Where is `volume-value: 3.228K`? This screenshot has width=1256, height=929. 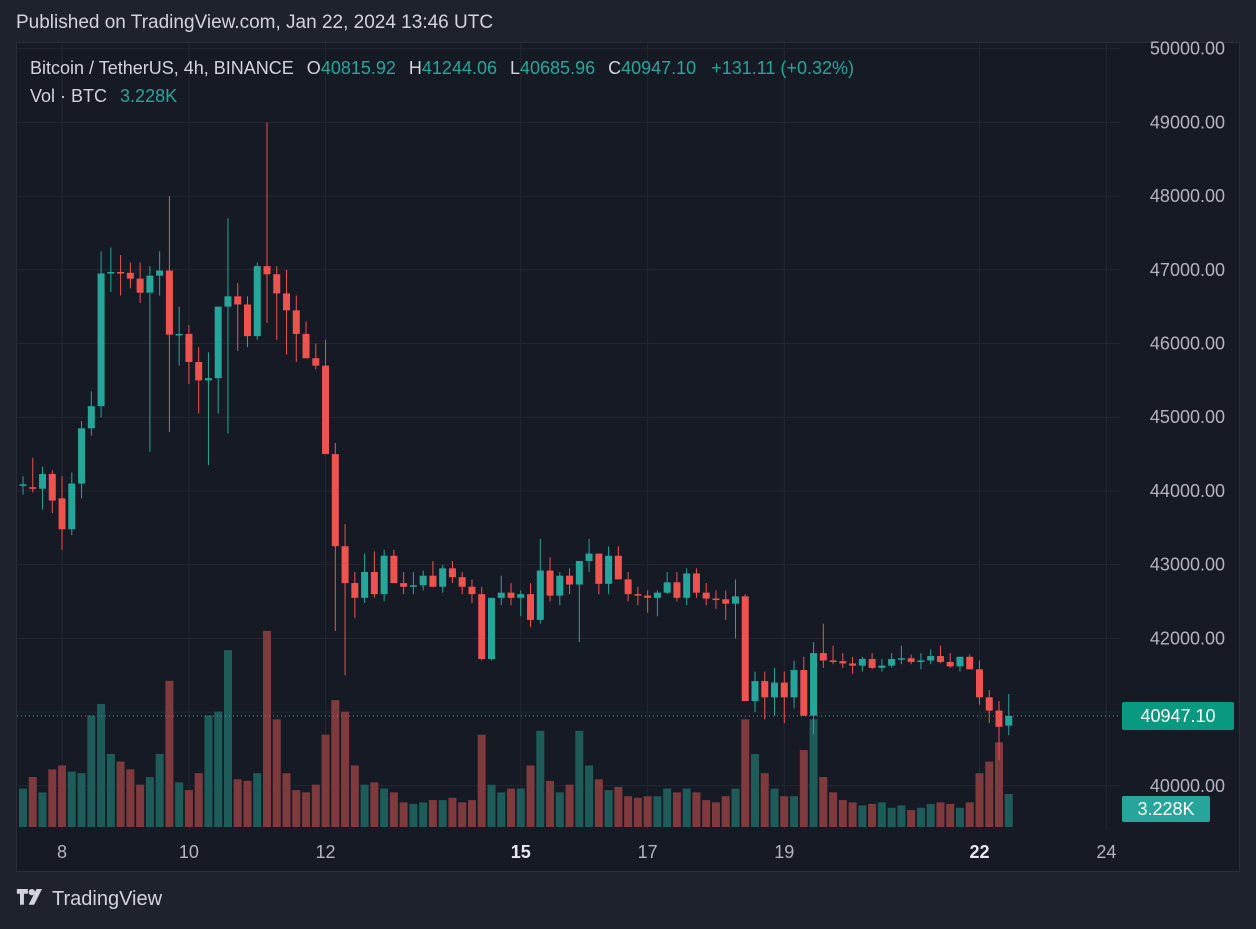
volume-value: 3.228K is located at coordinates (149, 96).